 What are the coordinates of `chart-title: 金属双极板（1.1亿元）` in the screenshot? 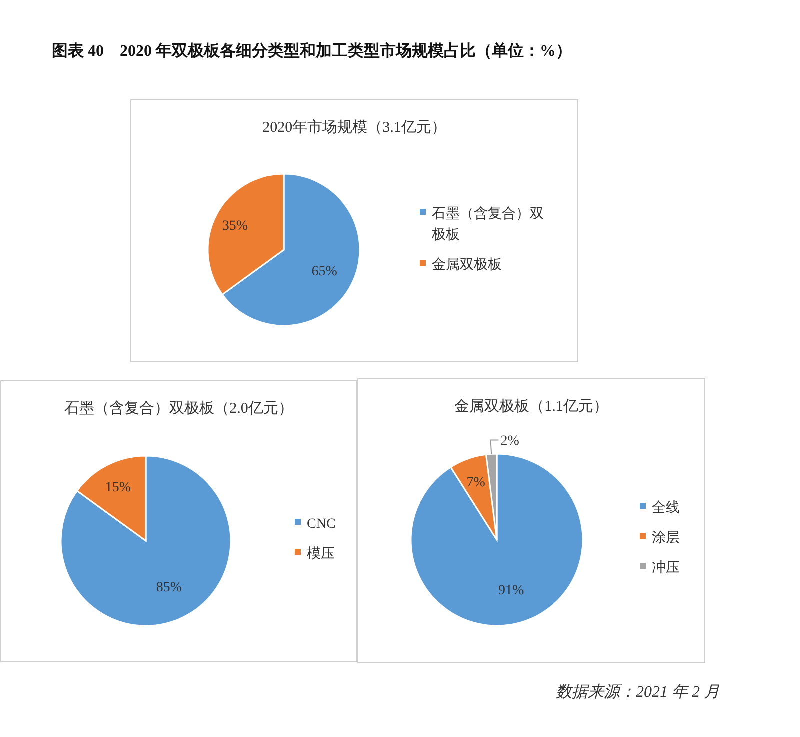 It's located at (531, 406).